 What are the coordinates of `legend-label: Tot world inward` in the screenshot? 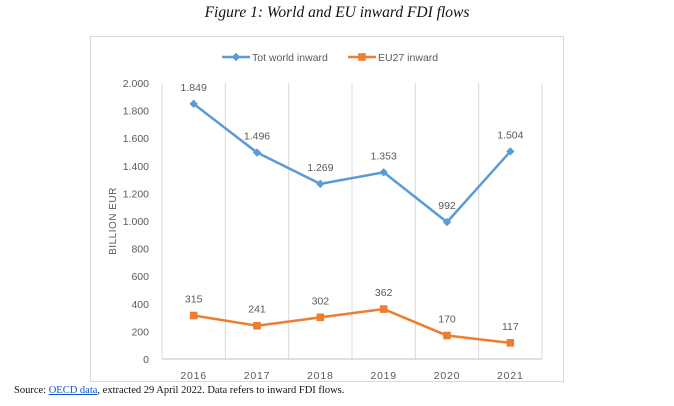 It's located at (290, 58).